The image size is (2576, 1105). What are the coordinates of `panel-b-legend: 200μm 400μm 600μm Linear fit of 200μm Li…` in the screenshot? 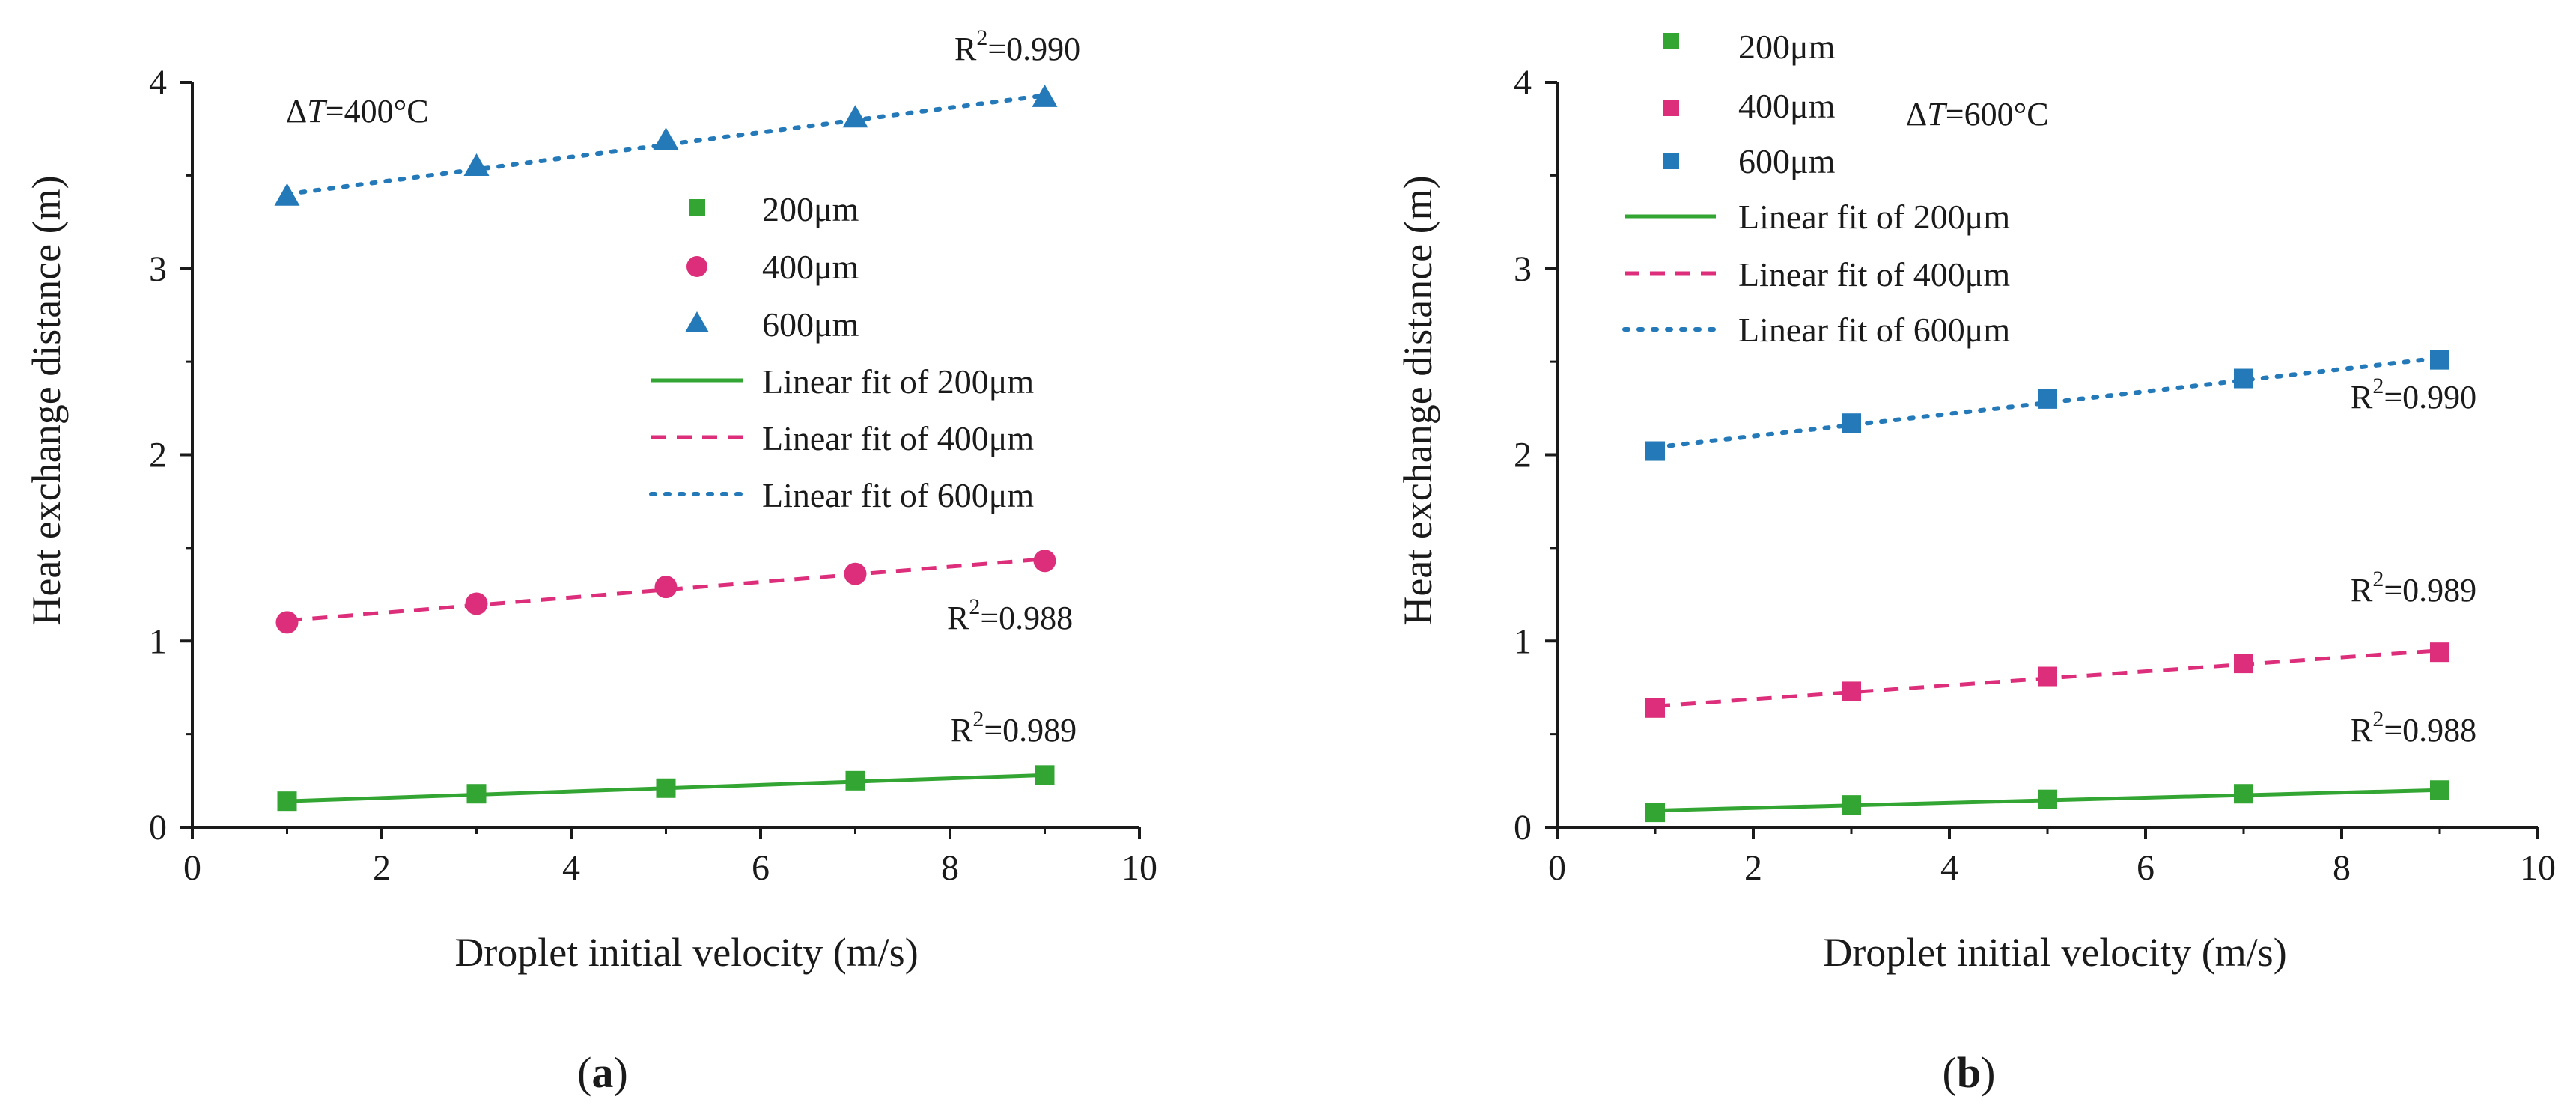 It's located at (1816, 188).